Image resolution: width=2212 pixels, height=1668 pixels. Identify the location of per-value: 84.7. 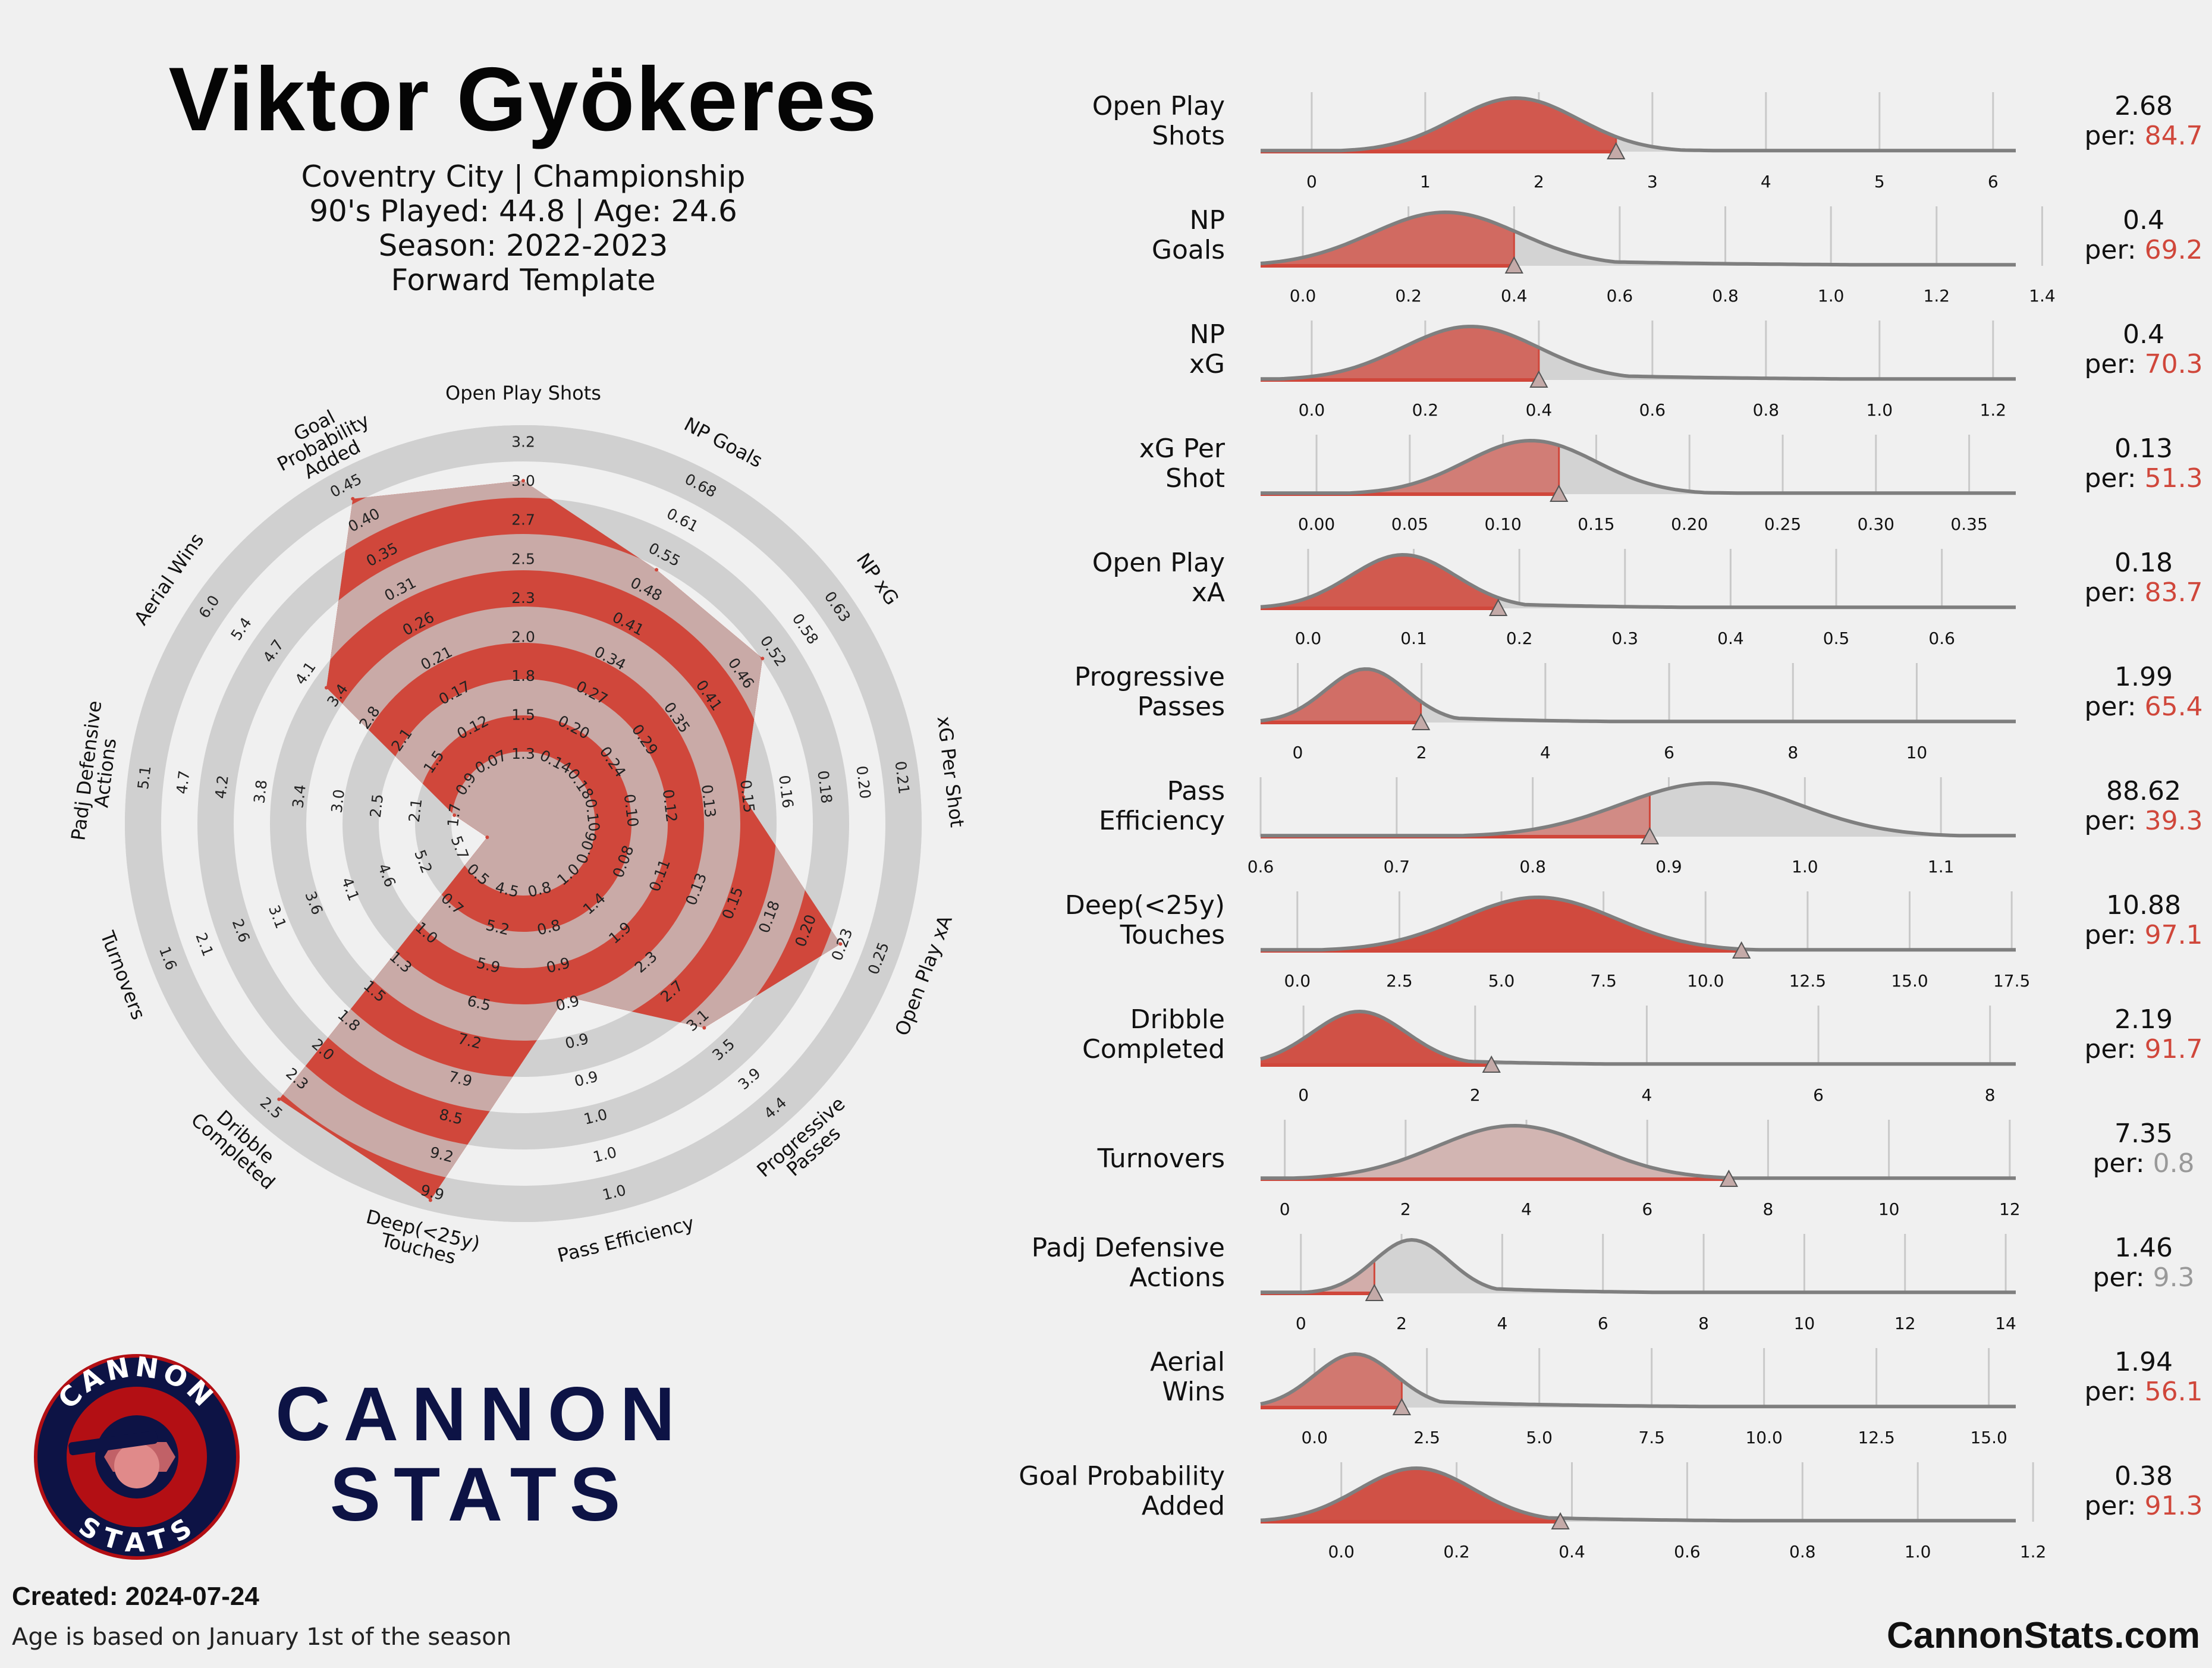
(2174, 136).